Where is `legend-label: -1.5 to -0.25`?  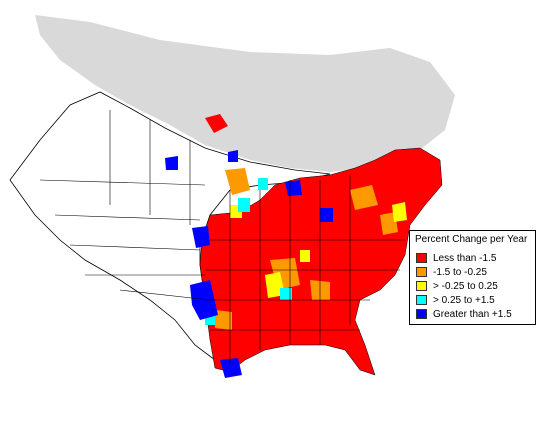 legend-label: -1.5 to -0.25 is located at coordinates (460, 272).